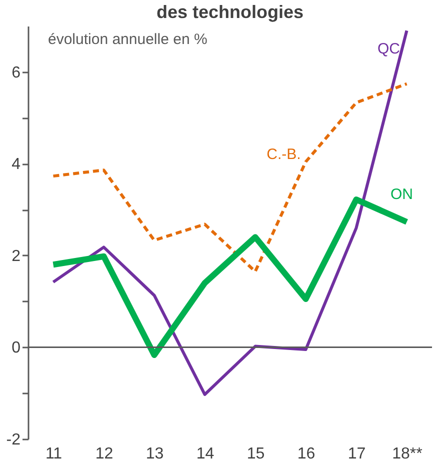  What do you see at coordinates (128, 39) in the screenshot?
I see `chart-subtitle: évolution annuelle en %` at bounding box center [128, 39].